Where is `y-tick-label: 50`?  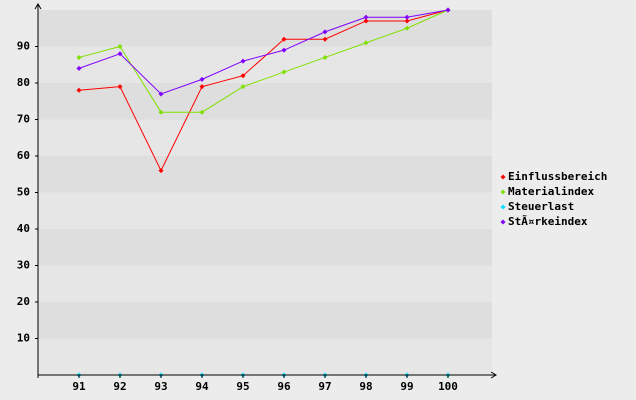 y-tick-label: 50 is located at coordinates (23, 192).